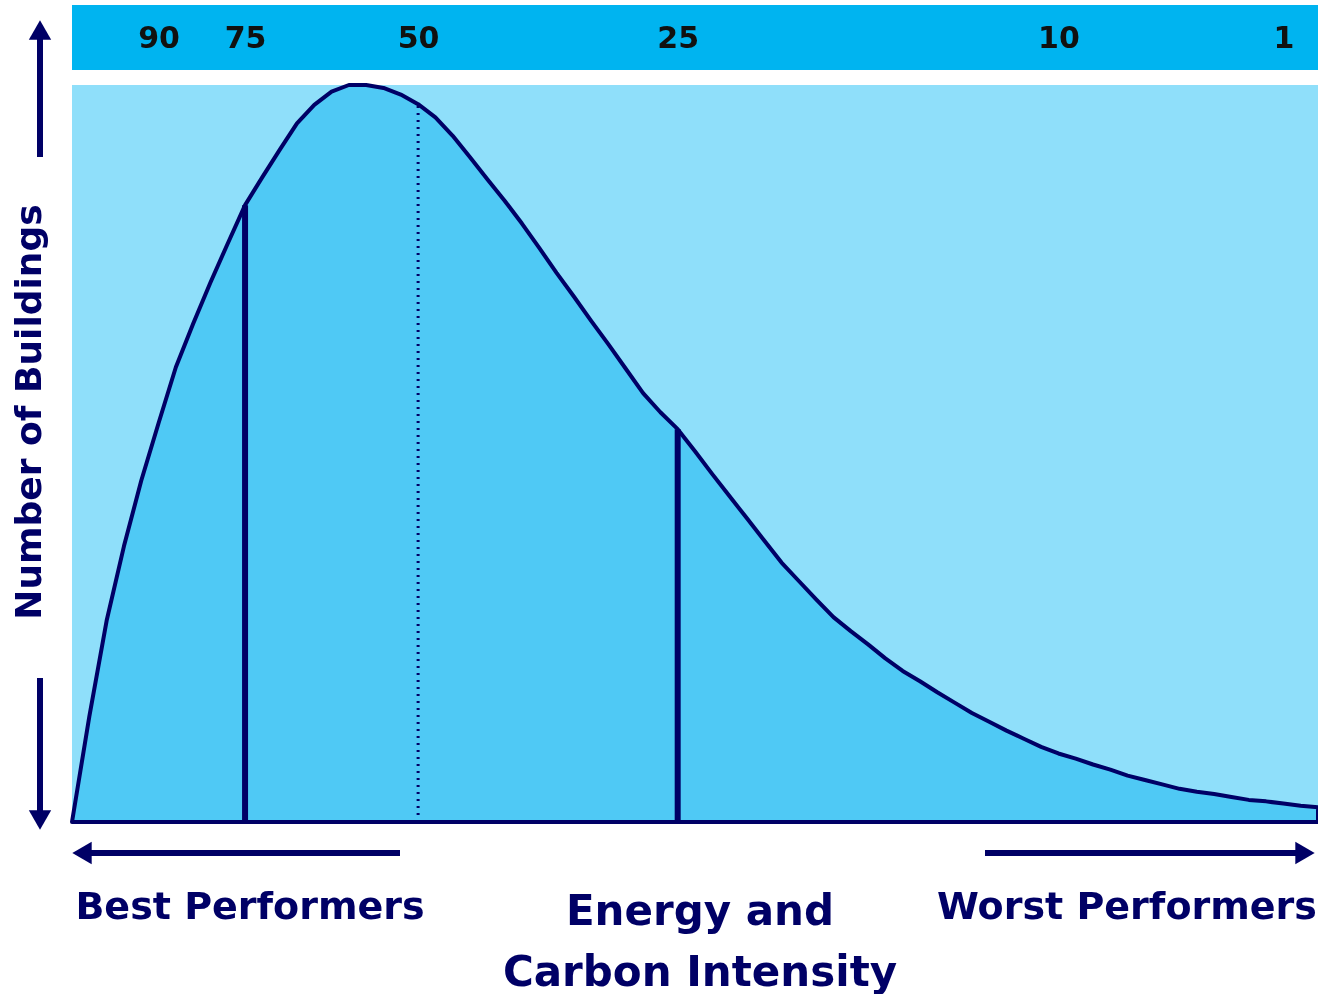  Describe the element at coordinates (1059, 37) in the screenshot. I see `x-tick-label: 10` at that location.